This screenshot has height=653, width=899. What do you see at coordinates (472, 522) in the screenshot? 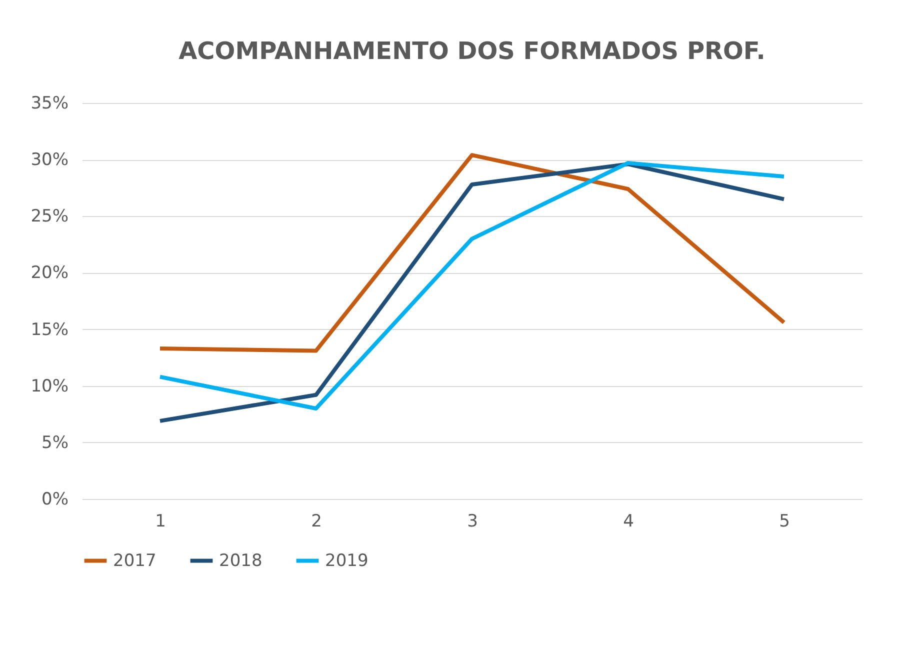
I see `x-tick-label: 3` at bounding box center [472, 522].